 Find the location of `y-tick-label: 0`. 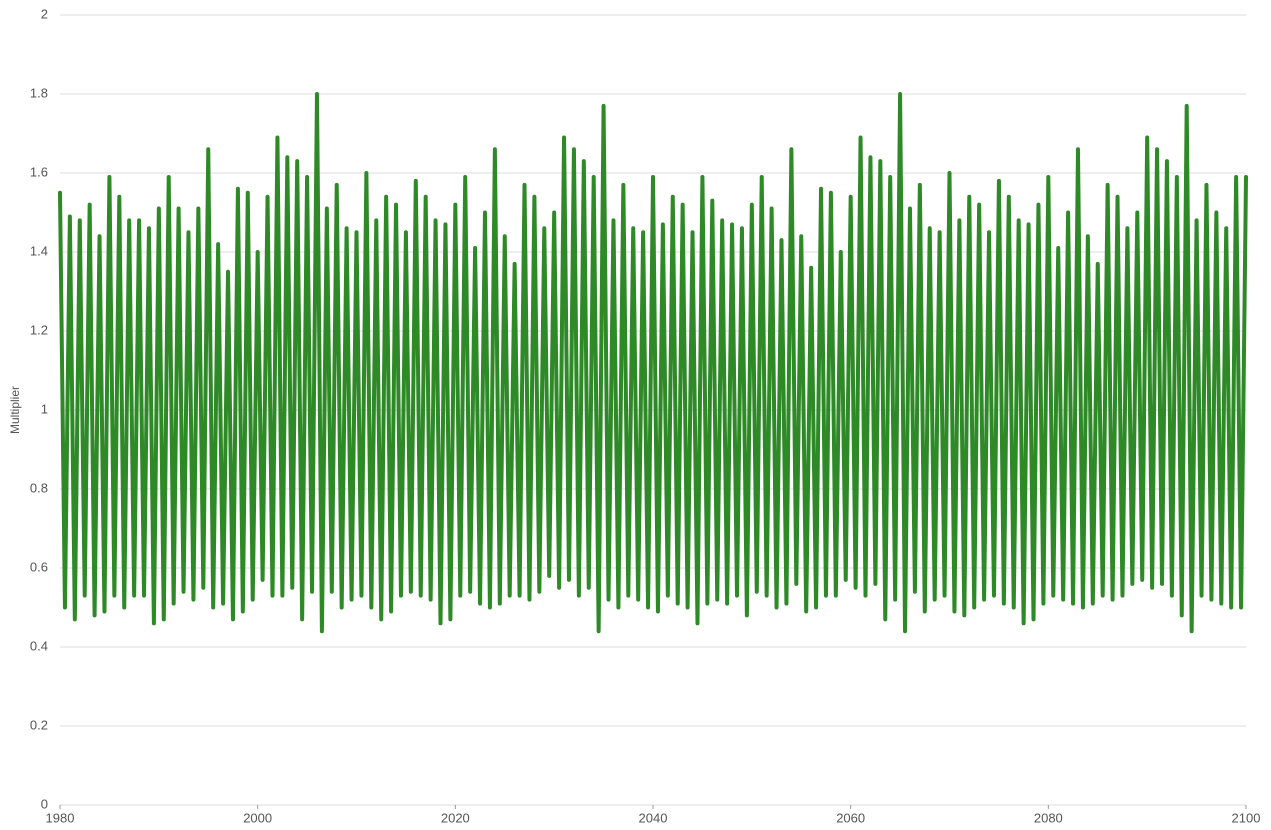

y-tick-label: 0 is located at coordinates (44, 803).